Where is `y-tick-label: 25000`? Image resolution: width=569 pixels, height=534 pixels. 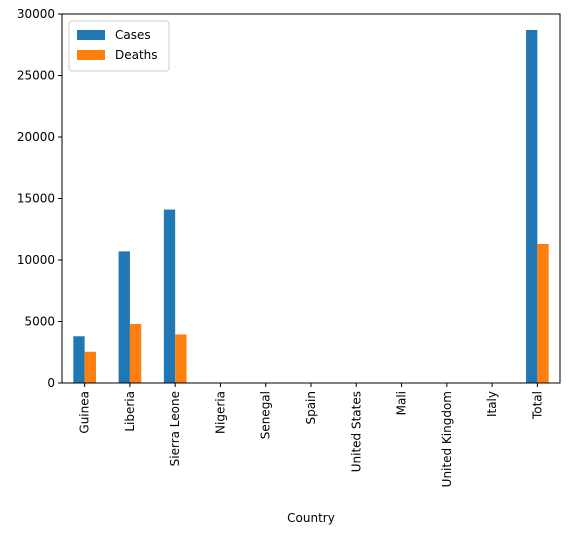
y-tick-label: 25000 is located at coordinates (36, 76).